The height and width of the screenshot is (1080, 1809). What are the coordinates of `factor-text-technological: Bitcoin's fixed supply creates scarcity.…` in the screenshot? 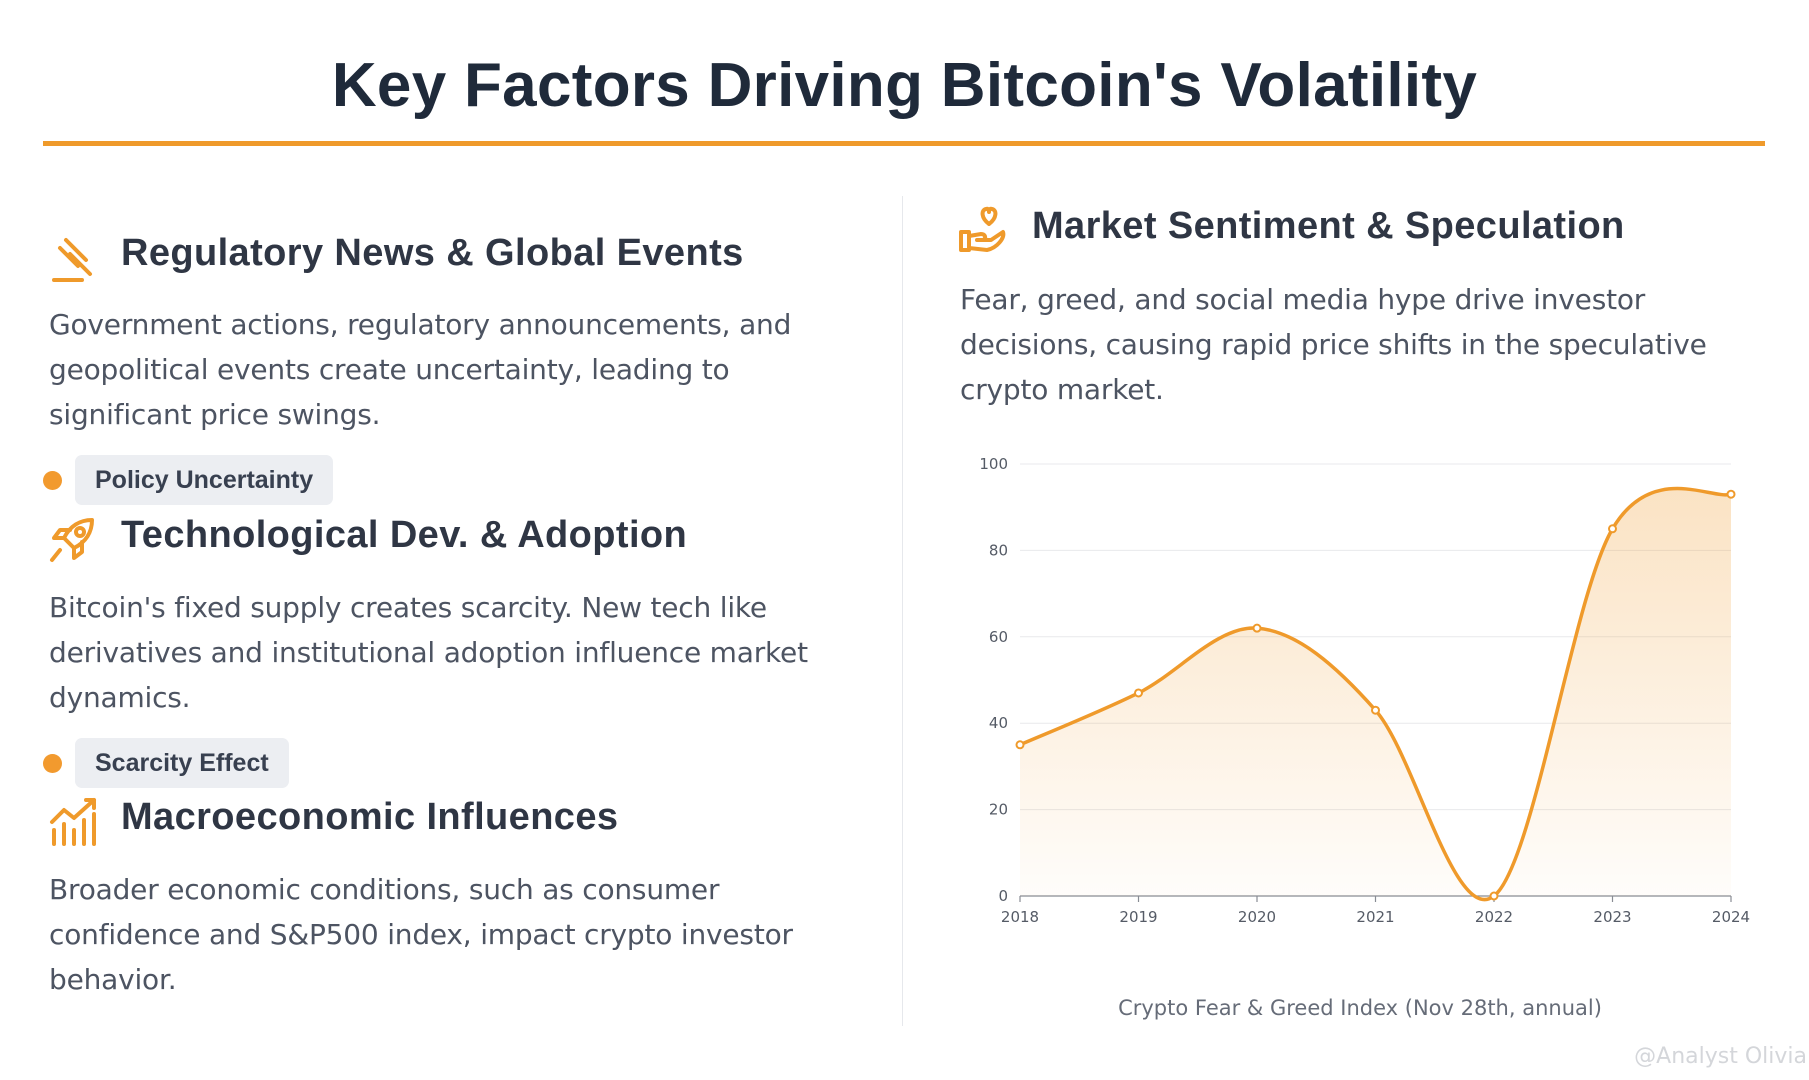 It's located at (428, 652).